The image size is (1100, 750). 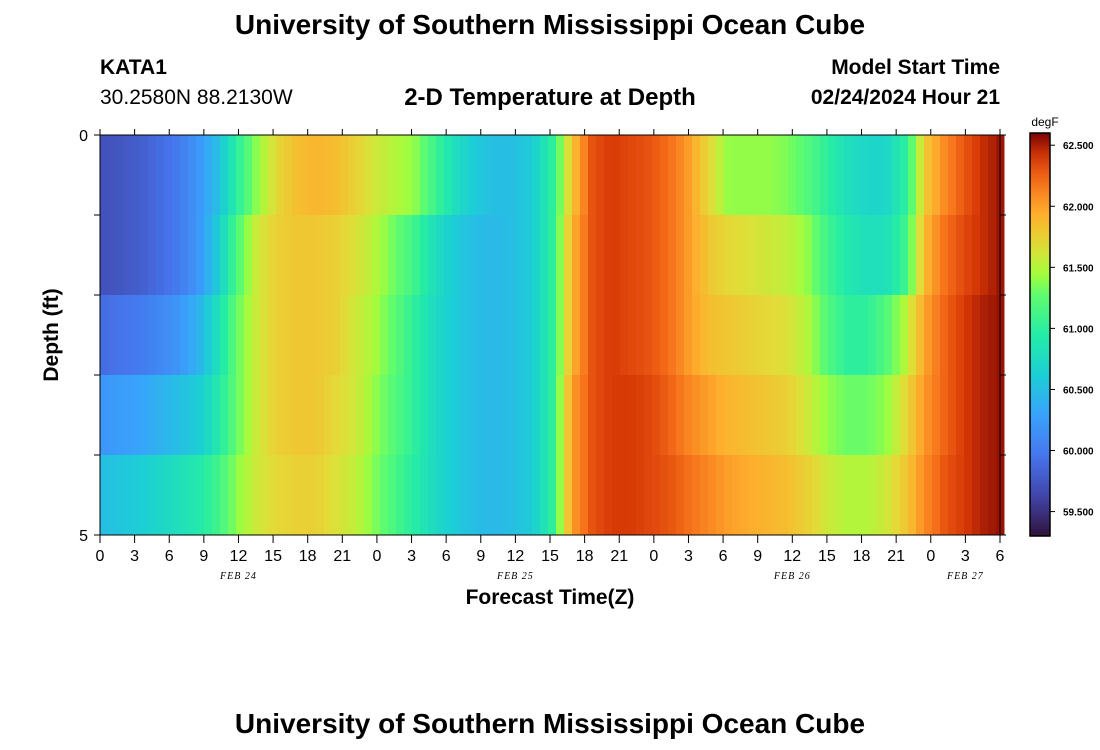 I want to click on x-tick-label: 18, so click(x=308, y=556).